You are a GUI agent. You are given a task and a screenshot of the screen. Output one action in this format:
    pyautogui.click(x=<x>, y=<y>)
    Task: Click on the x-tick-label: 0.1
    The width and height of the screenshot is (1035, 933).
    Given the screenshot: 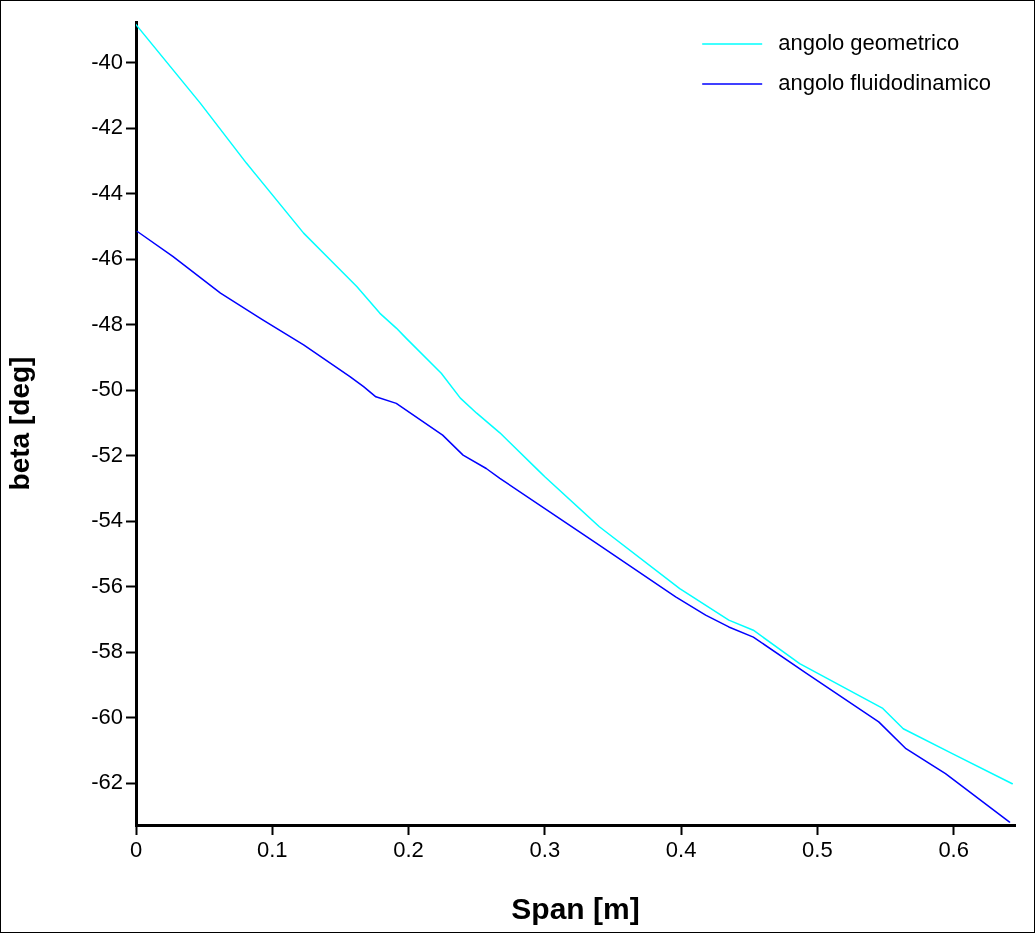 What is the action you would take?
    pyautogui.click(x=272, y=850)
    